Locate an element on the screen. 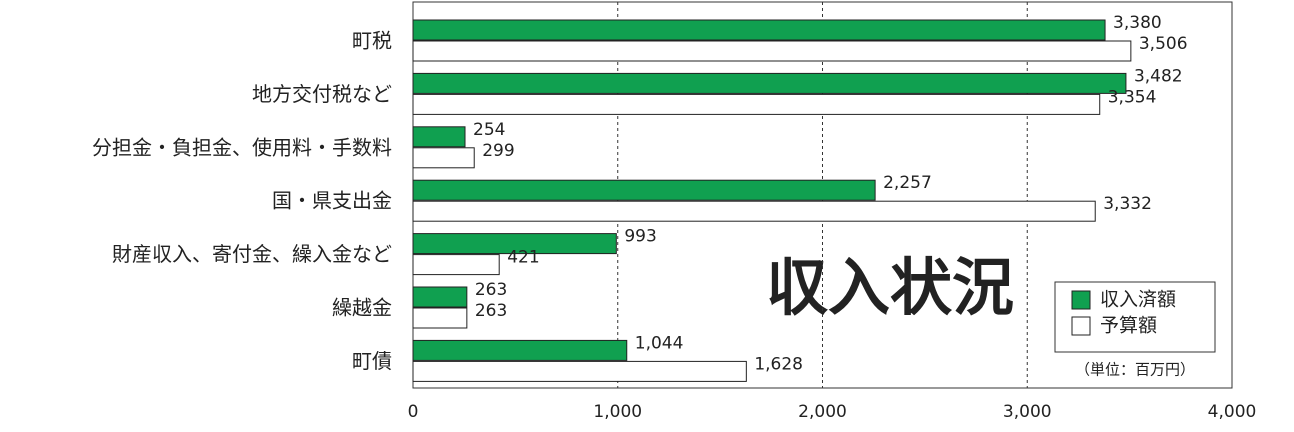 The image size is (1294, 432). y-tick-label: 分担金・負担金、使用料・手数料 is located at coordinates (242, 147).